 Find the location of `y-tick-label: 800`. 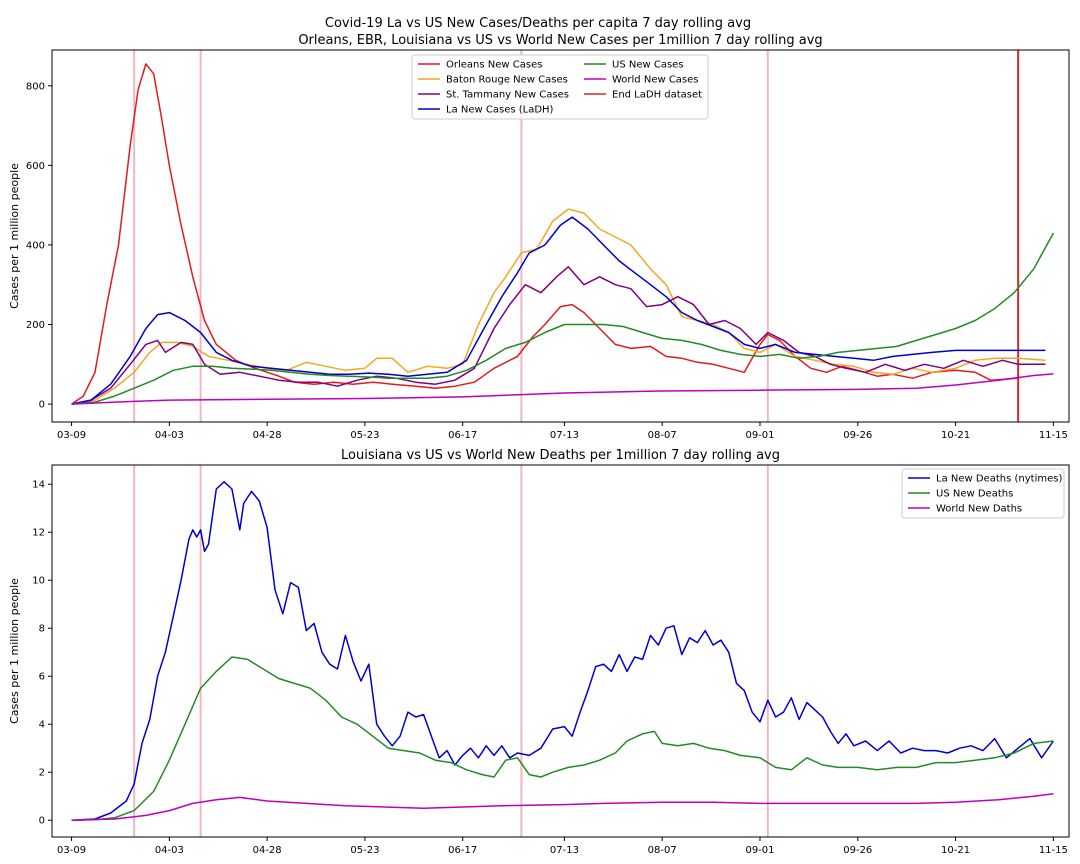

y-tick-label: 800 is located at coordinates (35, 86).